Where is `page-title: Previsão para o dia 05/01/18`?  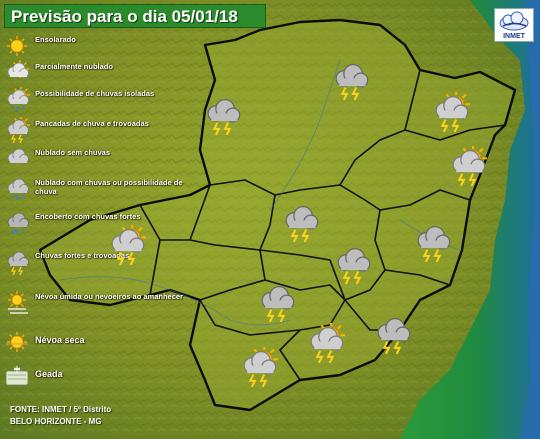
page-title: Previsão para o dia 05/01/18 is located at coordinates (135, 16).